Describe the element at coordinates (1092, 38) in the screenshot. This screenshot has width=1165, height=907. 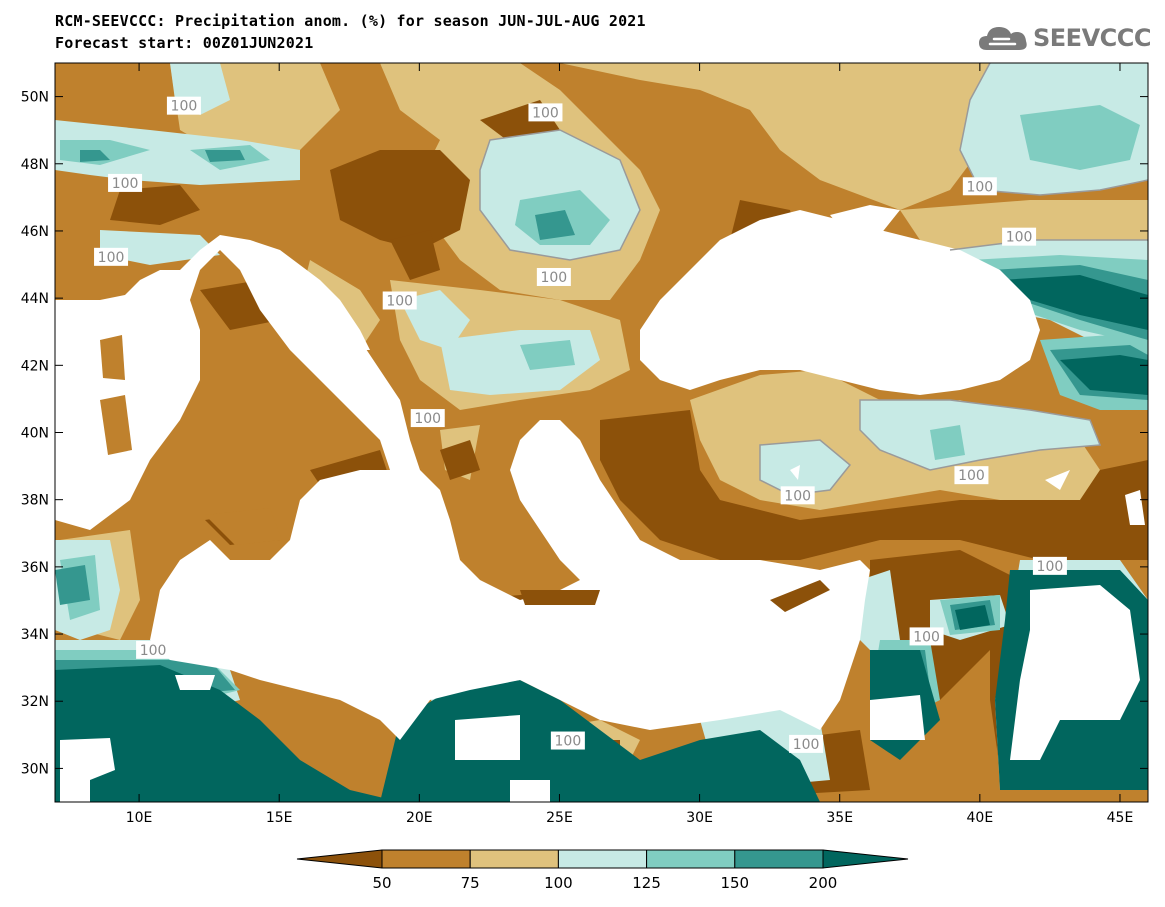
I see `logo-text: SEEVCCC` at that location.